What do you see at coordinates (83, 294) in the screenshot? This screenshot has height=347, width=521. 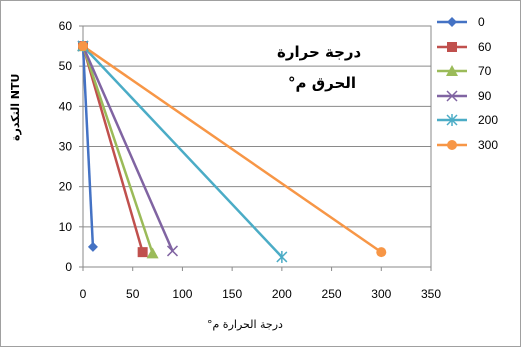 I see `x-tick-label-0: 0` at bounding box center [83, 294].